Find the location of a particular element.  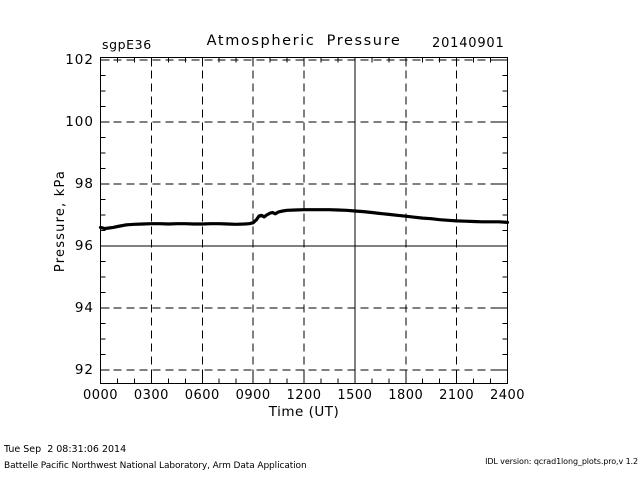

y-tick-label-102: 102 is located at coordinates (79, 60).